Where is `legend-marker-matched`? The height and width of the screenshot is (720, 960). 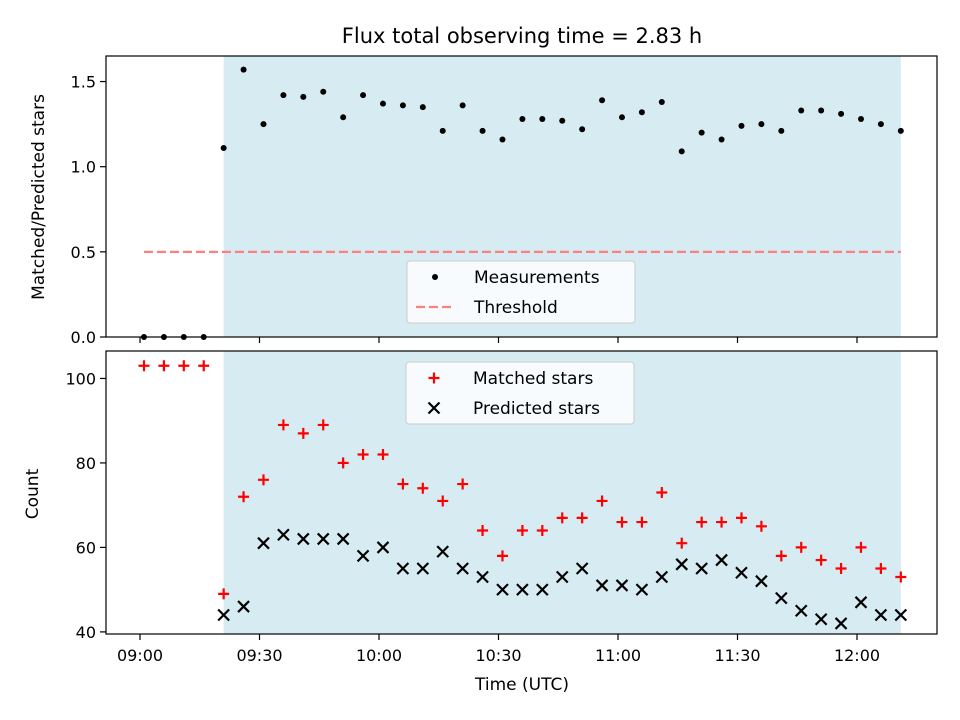
legend-marker-matched is located at coordinates (434, 378).